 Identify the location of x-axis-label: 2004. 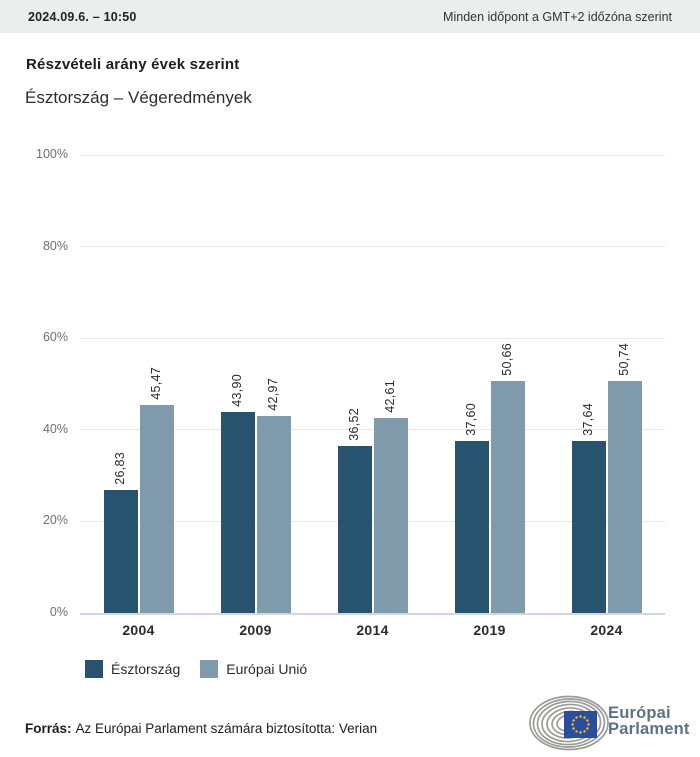
(138, 630).